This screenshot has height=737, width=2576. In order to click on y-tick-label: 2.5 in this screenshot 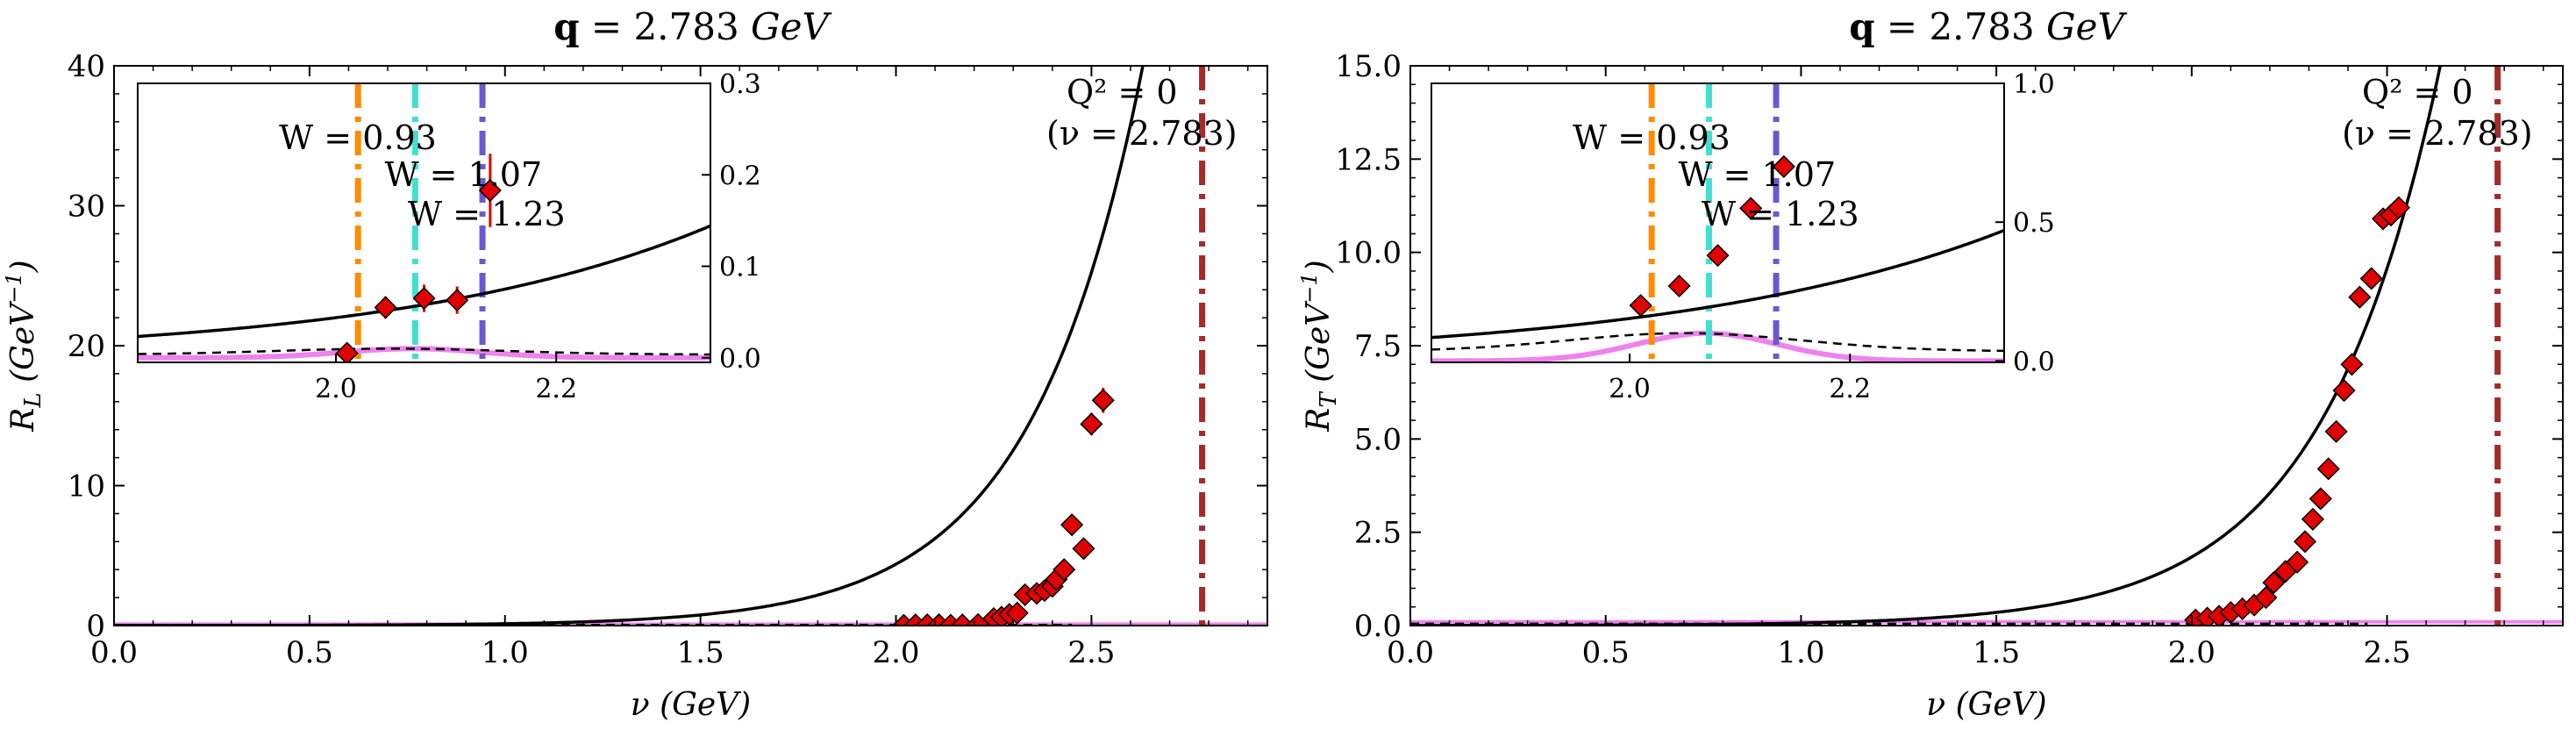, I will do `click(1378, 533)`.